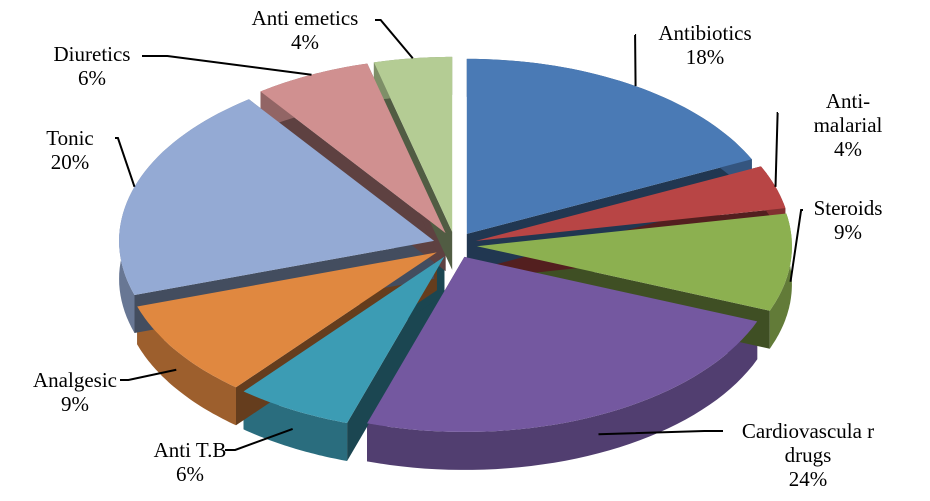 Image resolution: width=930 pixels, height=501 pixels. Describe the element at coordinates (70, 162) in the screenshot. I see `value-label: 20%` at that location.